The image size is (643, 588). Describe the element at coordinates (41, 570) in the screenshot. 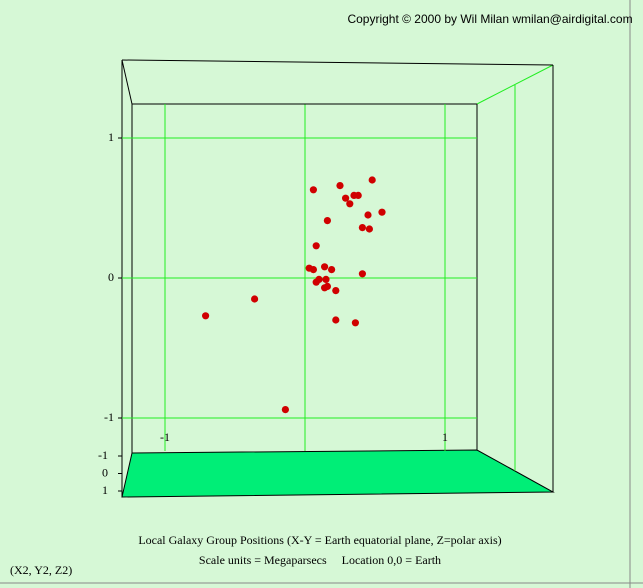

I see `series-label: (X2, Y2, Z2)` at that location.